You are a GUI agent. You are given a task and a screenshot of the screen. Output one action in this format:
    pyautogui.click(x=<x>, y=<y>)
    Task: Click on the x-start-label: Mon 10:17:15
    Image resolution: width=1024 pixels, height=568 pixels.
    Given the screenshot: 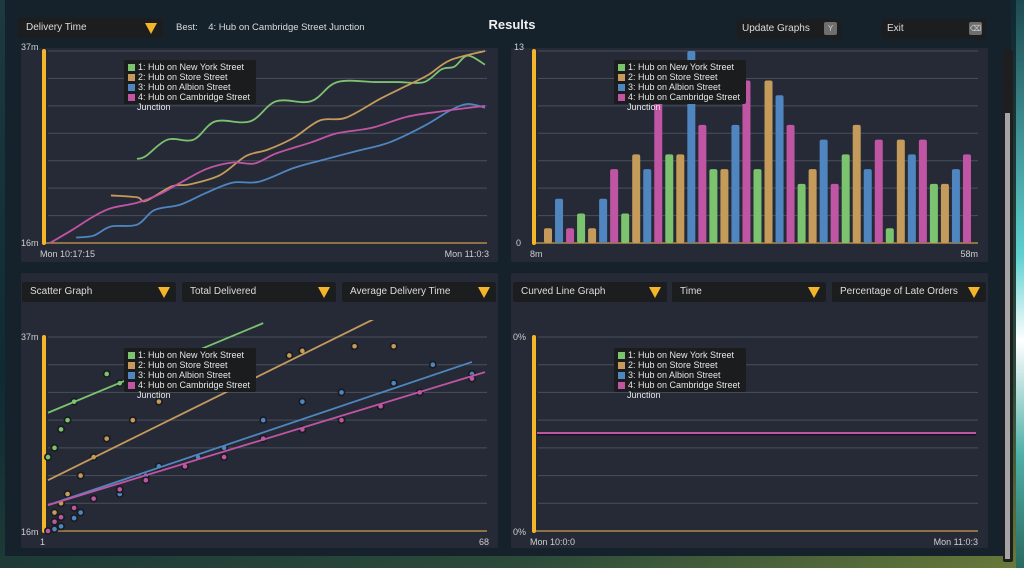 What is the action you would take?
    pyautogui.click(x=67, y=254)
    